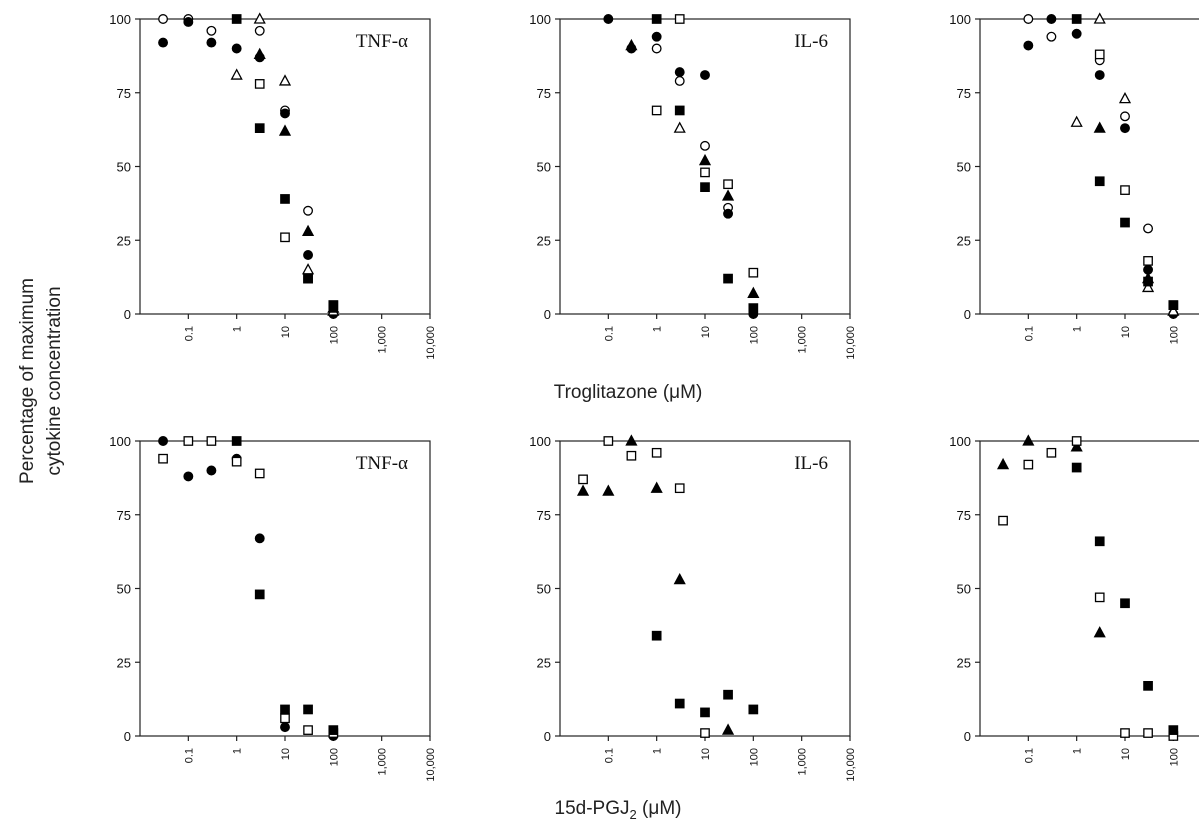  I want to click on panel-label: IL-6, so click(811, 41).